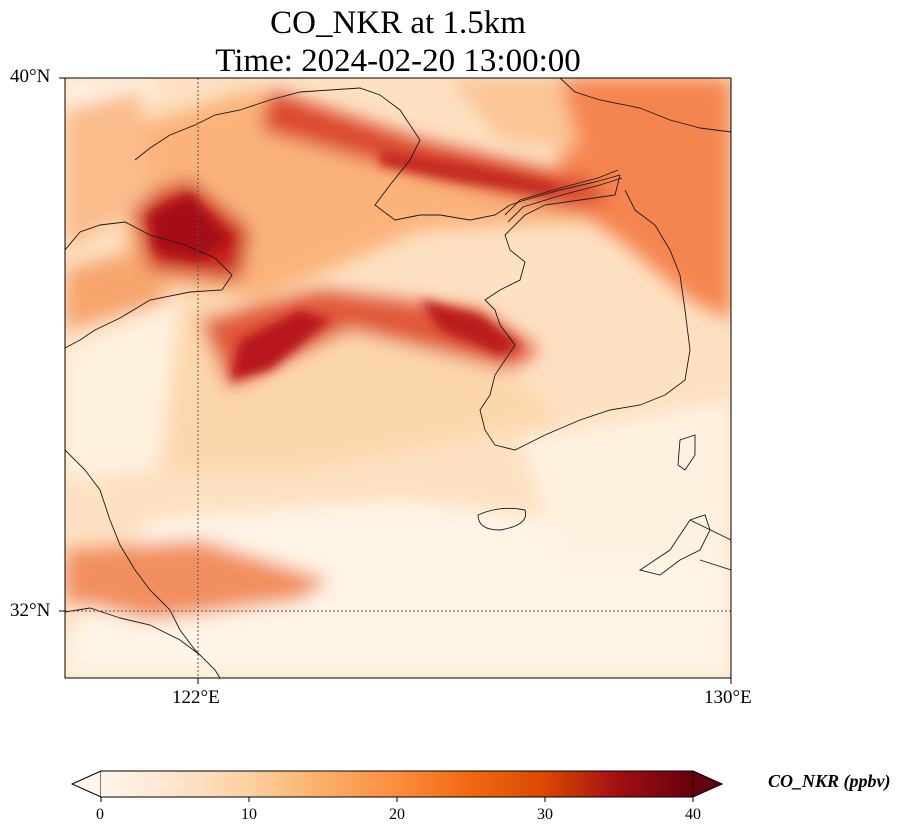 This screenshot has width=920, height=836. Describe the element at coordinates (249, 814) in the screenshot. I see `colorbar-tick-label-10: 10` at that location.